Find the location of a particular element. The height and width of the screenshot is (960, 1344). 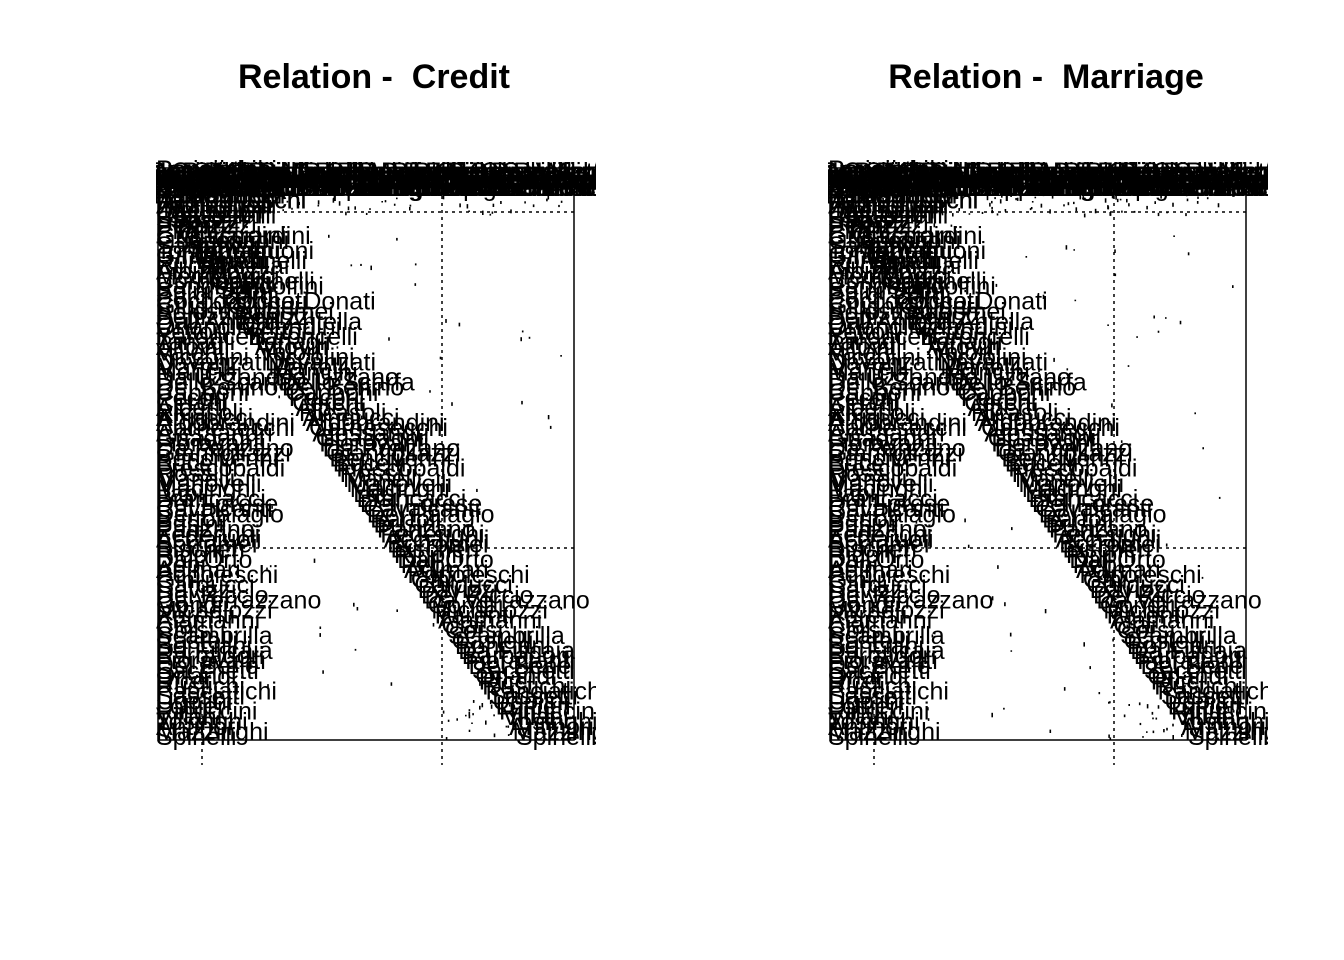

diagonal-label: Giugni is located at coordinates (264, 307).